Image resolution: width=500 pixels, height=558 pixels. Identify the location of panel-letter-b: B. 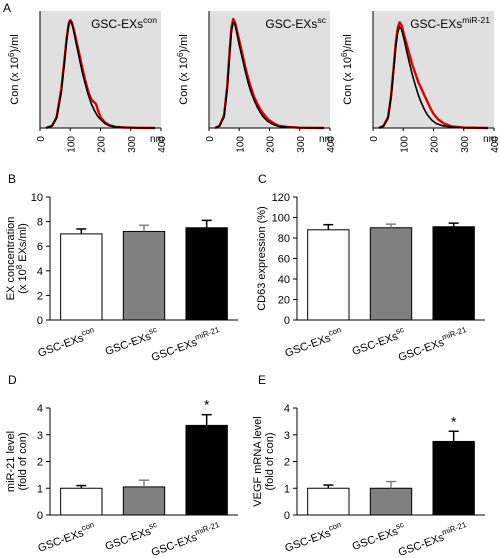
(12, 179).